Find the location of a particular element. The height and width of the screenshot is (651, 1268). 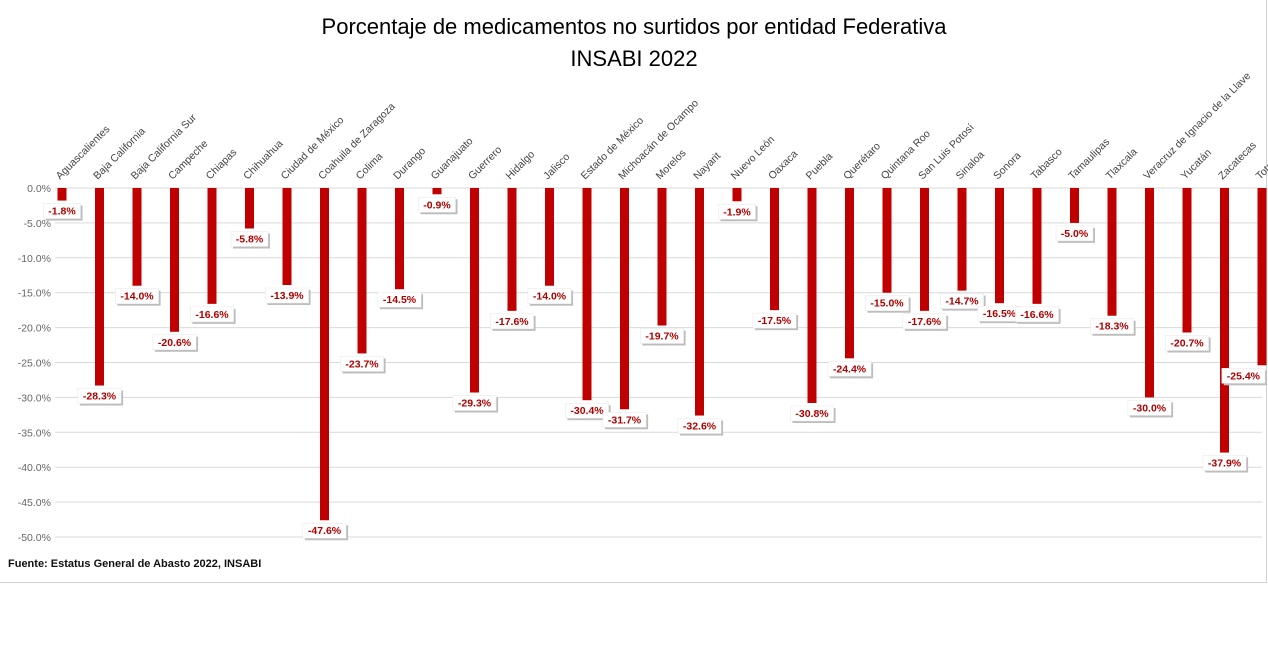

data-label: -14.5% is located at coordinates (400, 300).